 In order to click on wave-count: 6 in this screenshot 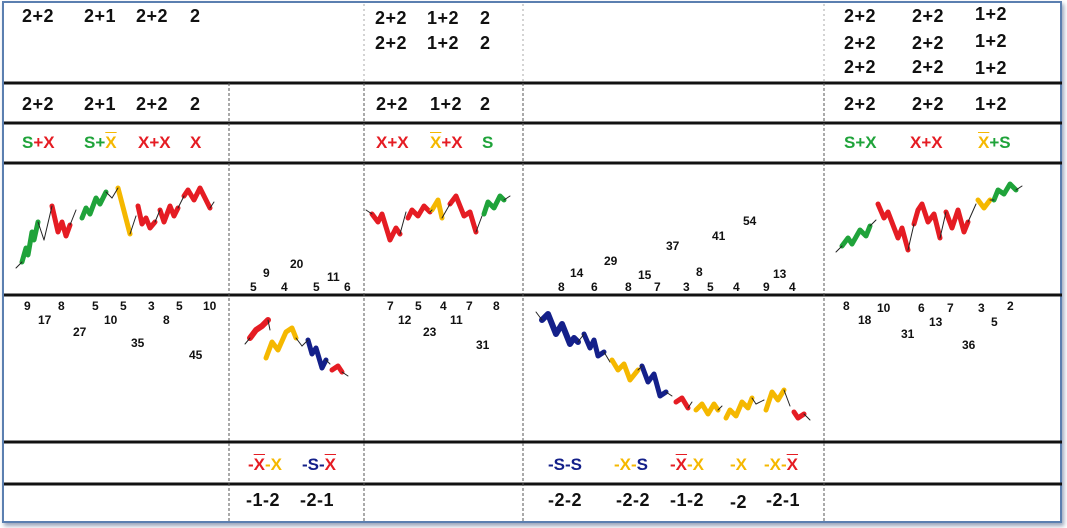, I will do `click(347, 287)`.